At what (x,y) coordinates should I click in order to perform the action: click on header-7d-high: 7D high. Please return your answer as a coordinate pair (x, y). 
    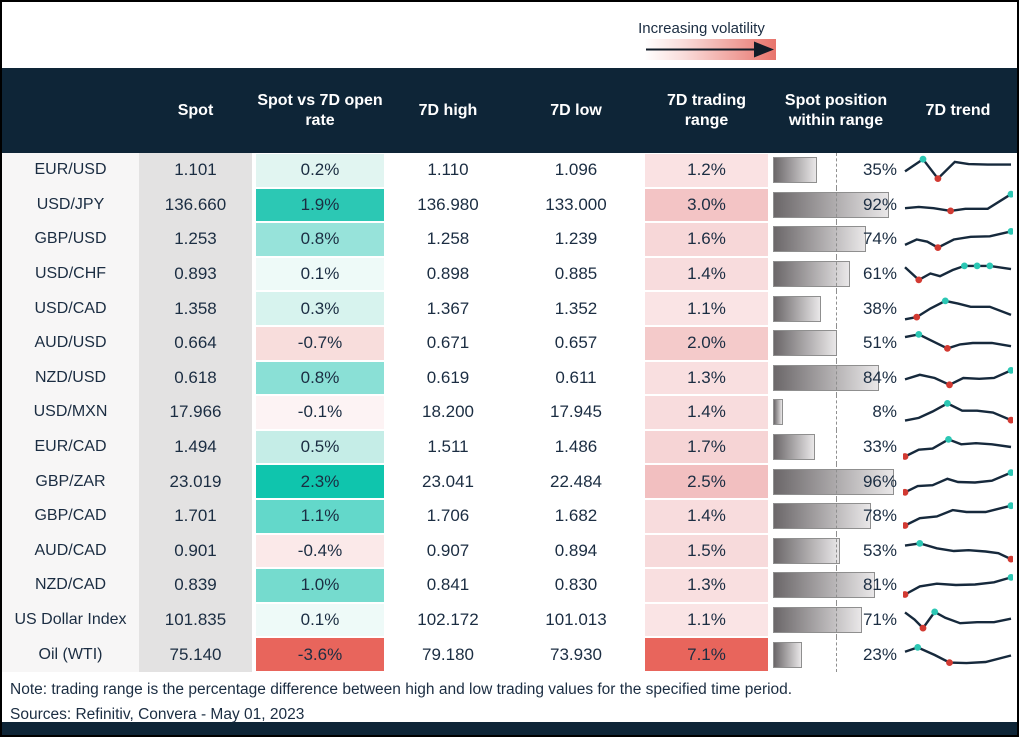
    Looking at the image, I should click on (448, 110).